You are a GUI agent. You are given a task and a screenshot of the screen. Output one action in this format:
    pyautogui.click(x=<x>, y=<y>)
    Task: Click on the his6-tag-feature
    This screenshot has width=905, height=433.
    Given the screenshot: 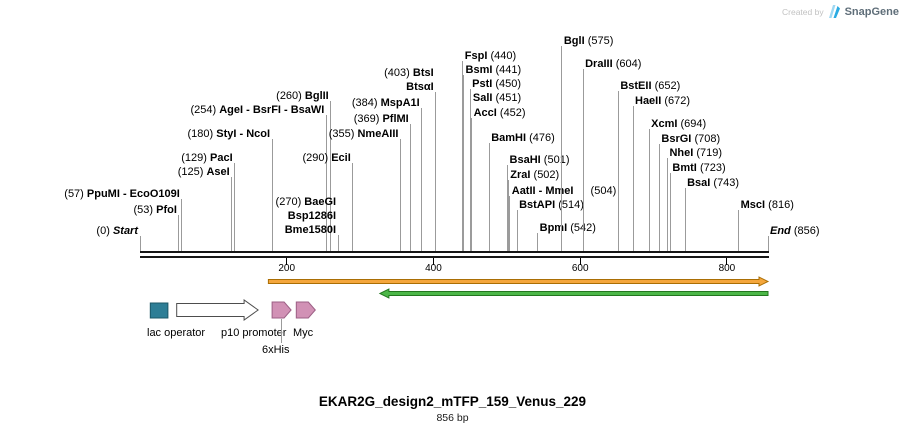 What is the action you would take?
    pyautogui.click(x=281, y=310)
    